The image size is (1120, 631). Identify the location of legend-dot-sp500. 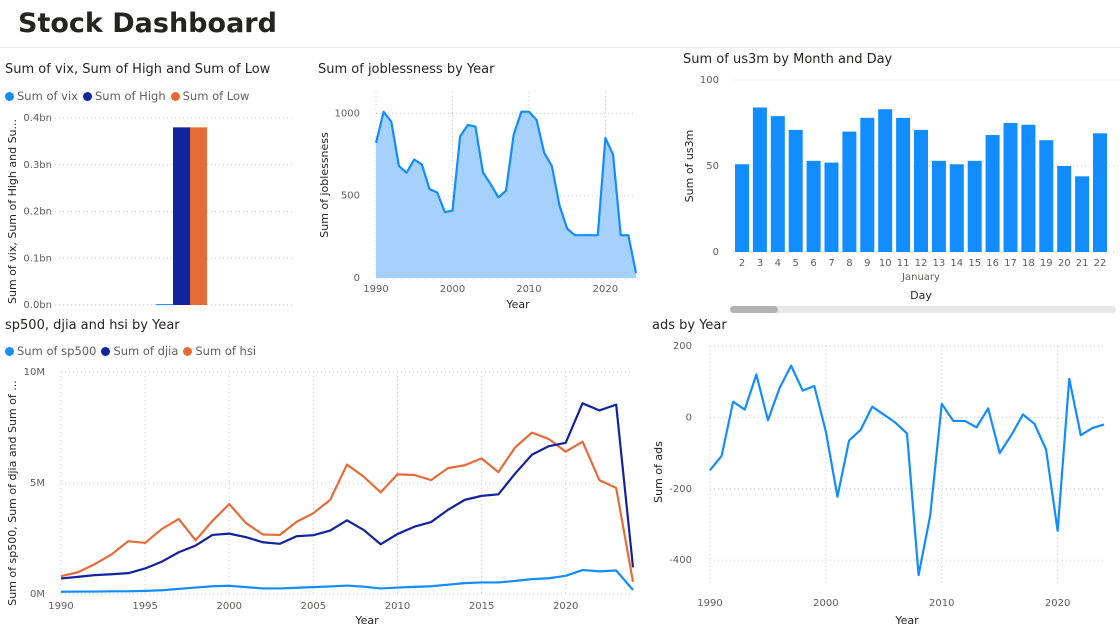
(9, 351).